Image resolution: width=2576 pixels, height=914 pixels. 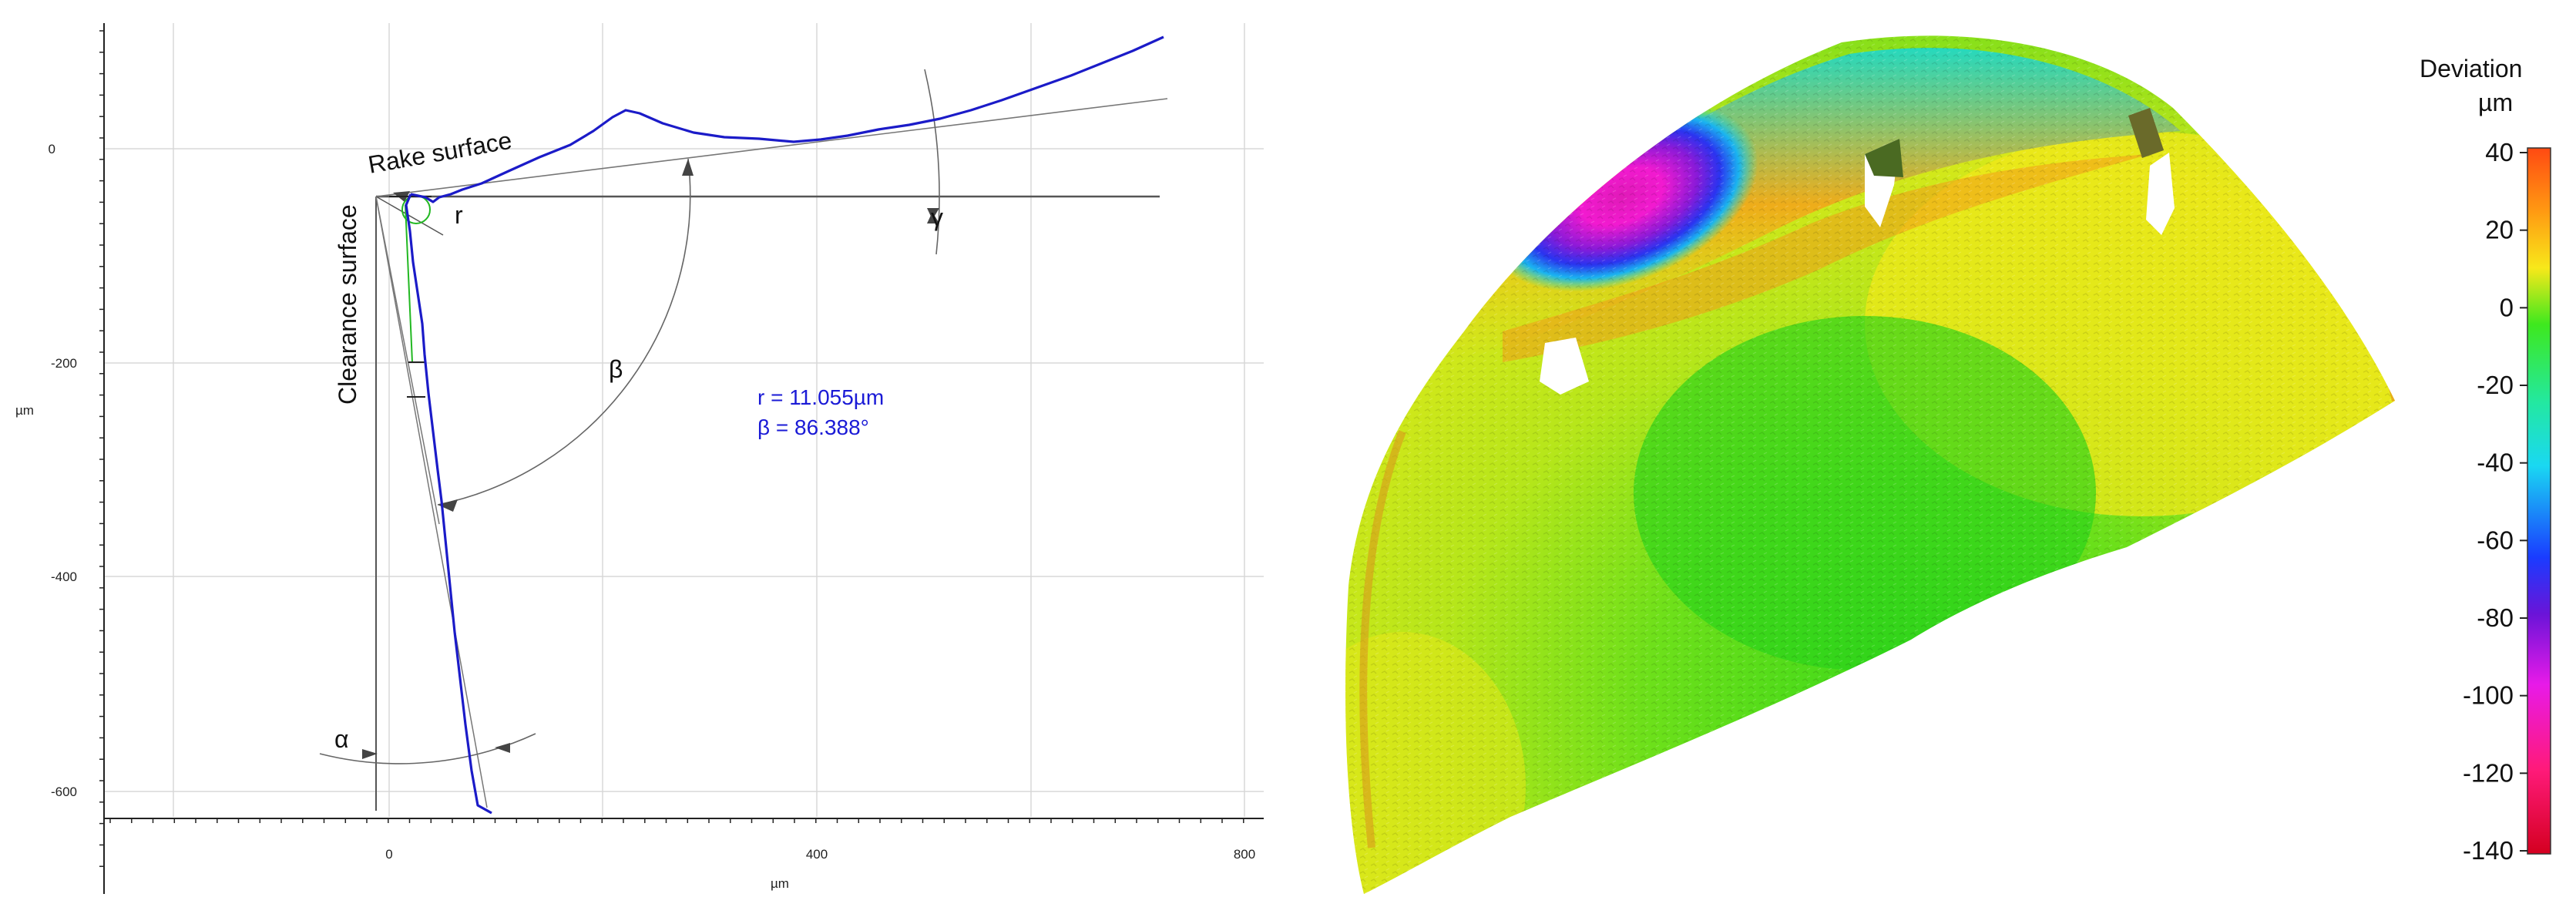 I want to click on surface-voids, so click(x=1857, y=251).